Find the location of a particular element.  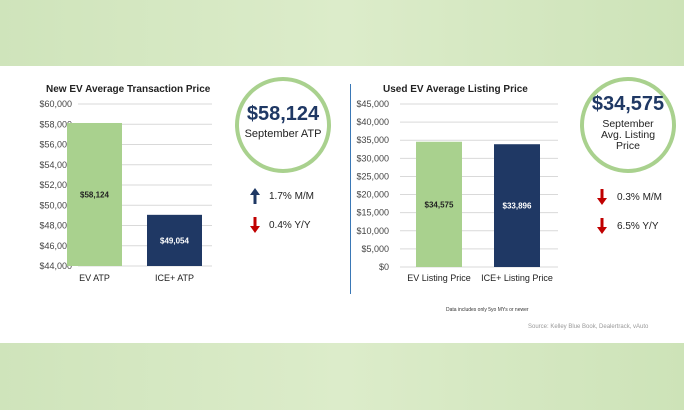

used-y-tick-label: $40,000 is located at coordinates (372, 122).